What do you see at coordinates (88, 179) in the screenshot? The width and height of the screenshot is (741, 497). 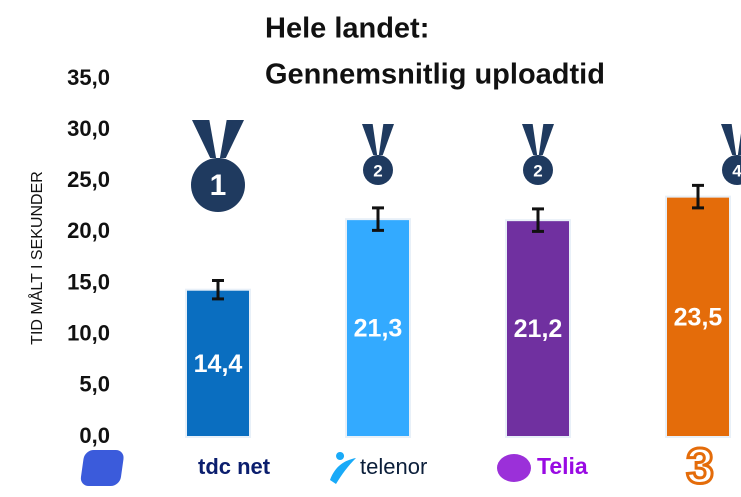 I see `y-tick-label: 25,0` at bounding box center [88, 179].